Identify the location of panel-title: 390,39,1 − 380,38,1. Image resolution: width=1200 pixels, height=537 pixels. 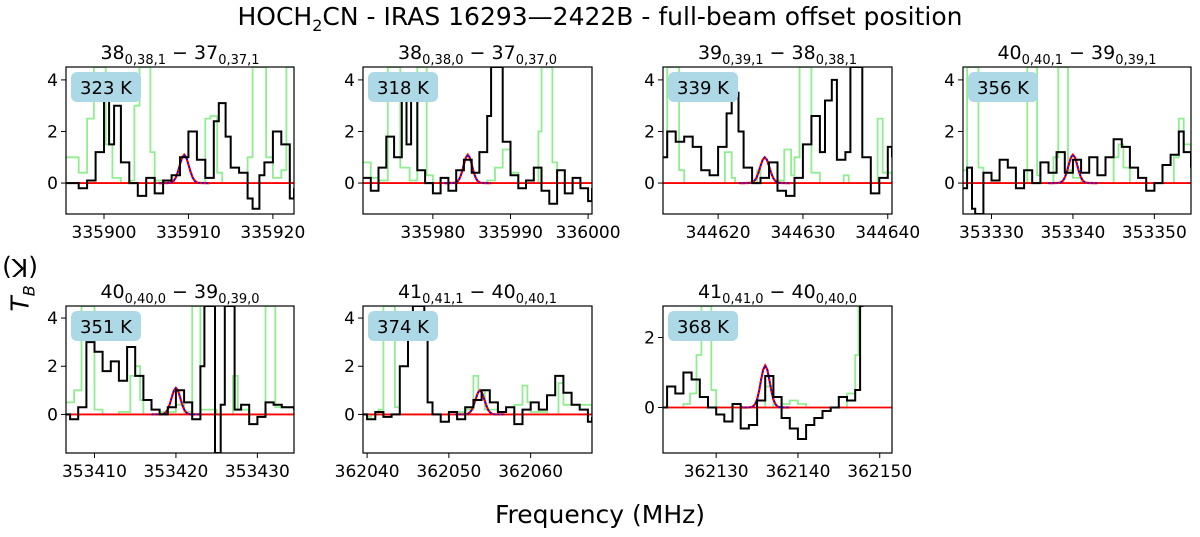
(777, 55).